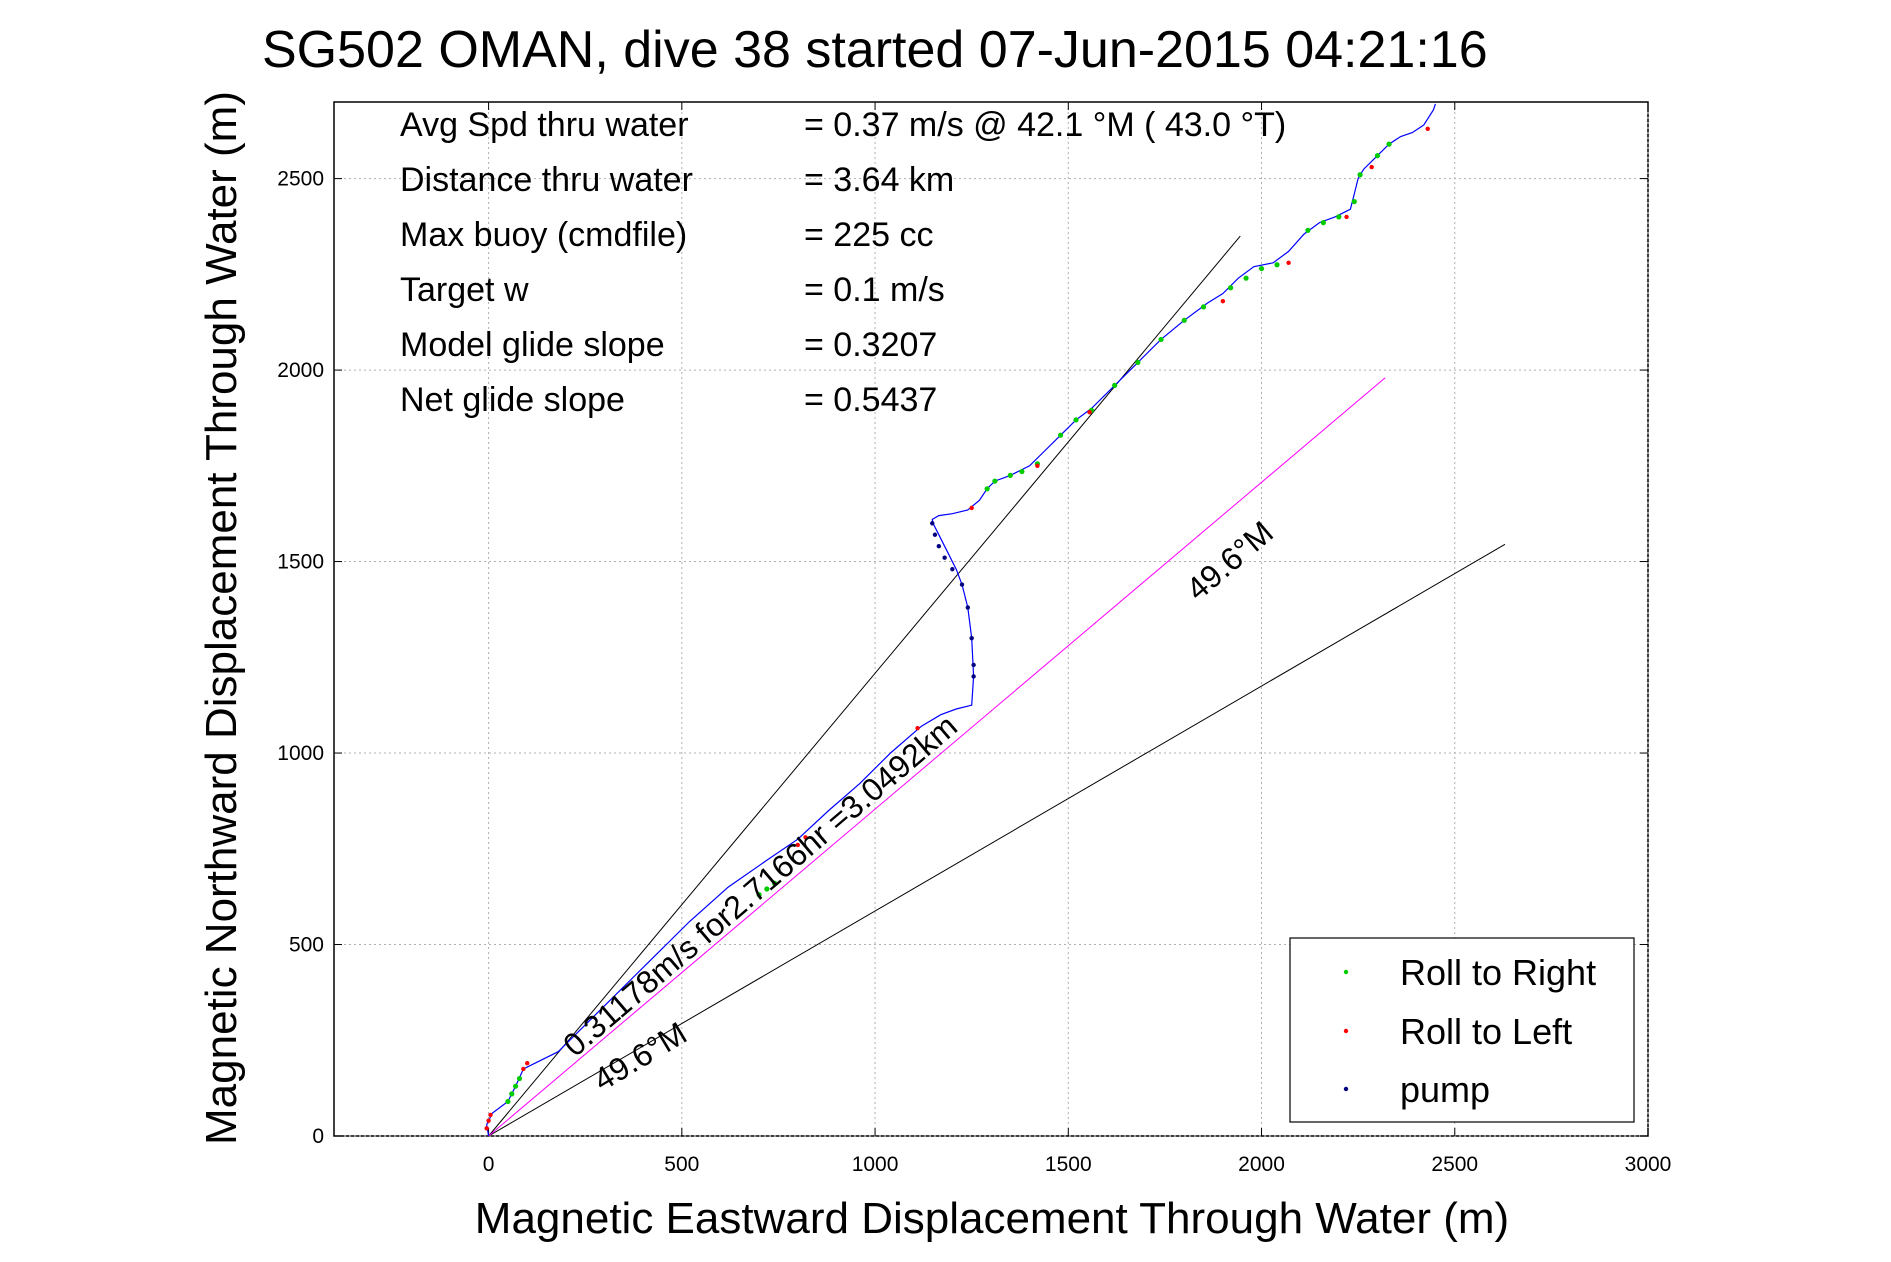 The width and height of the screenshot is (1891, 1262). I want to click on x-tick-label: 500, so click(681, 1164).